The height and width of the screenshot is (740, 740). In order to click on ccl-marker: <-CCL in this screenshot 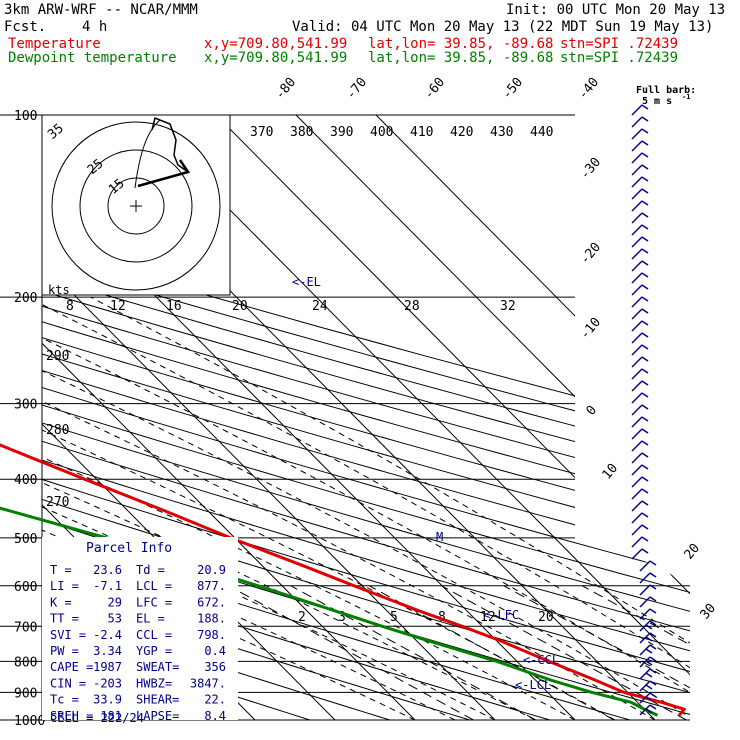, I will do `click(541, 660)`.